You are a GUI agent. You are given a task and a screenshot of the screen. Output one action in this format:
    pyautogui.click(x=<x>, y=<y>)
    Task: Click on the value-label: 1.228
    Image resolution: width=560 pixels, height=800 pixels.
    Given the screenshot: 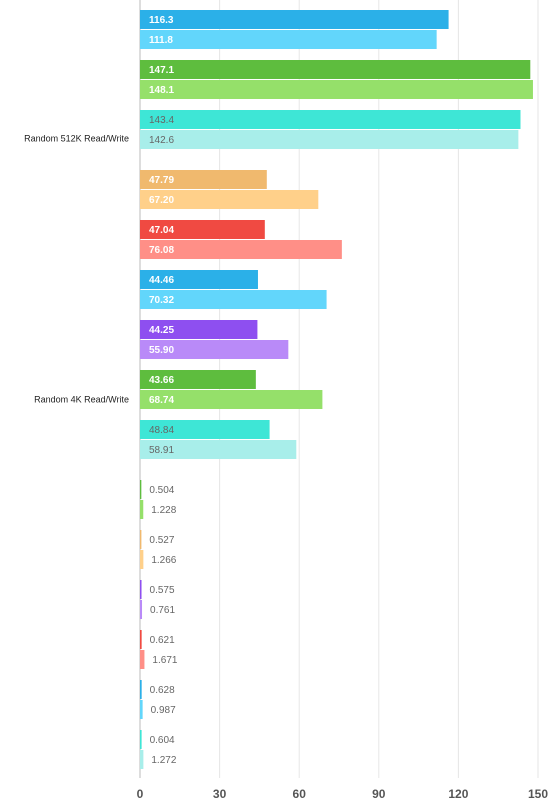 What is the action you would take?
    pyautogui.click(x=163, y=510)
    